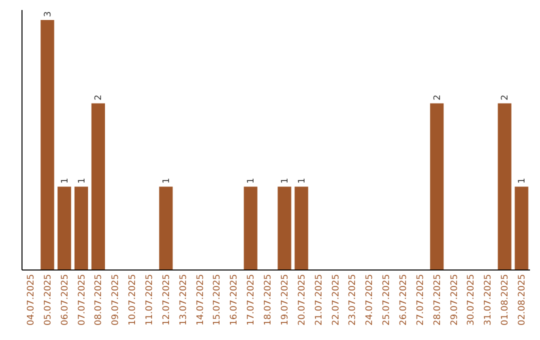  What do you see at coordinates (235, 300) in the screenshot?
I see `x-tick-label: 16.07.2025` at bounding box center [235, 300].